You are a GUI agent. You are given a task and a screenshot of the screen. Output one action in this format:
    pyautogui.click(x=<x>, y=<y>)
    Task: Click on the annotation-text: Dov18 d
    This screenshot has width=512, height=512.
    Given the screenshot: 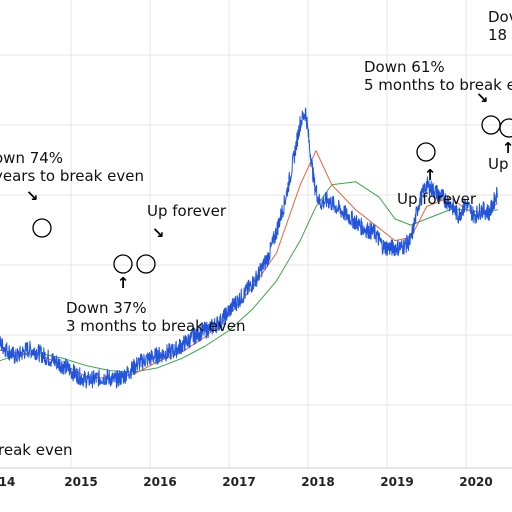 What is the action you would take?
    pyautogui.click(x=500, y=26)
    